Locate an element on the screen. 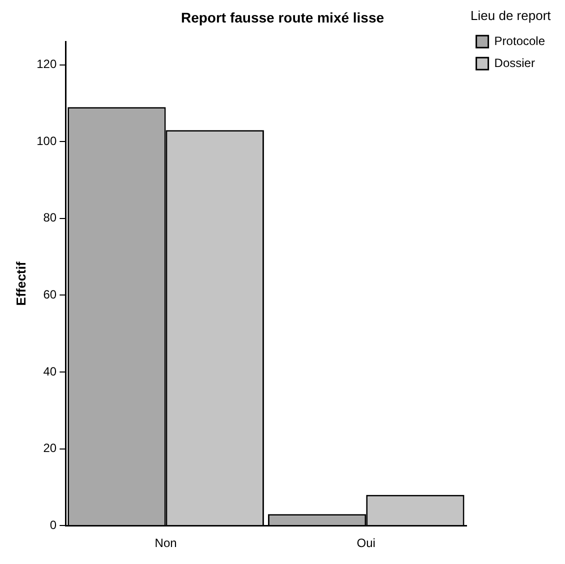 This screenshot has height=564, width=565. legend-label: Protocole is located at coordinates (520, 41).